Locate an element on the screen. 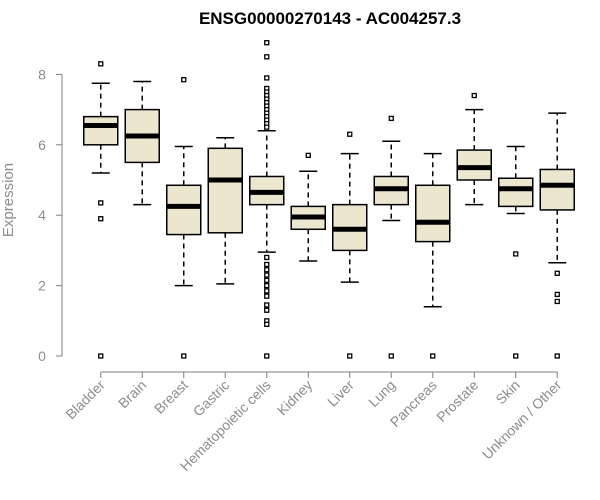  x-tick-label: Brain is located at coordinates (132, 394).